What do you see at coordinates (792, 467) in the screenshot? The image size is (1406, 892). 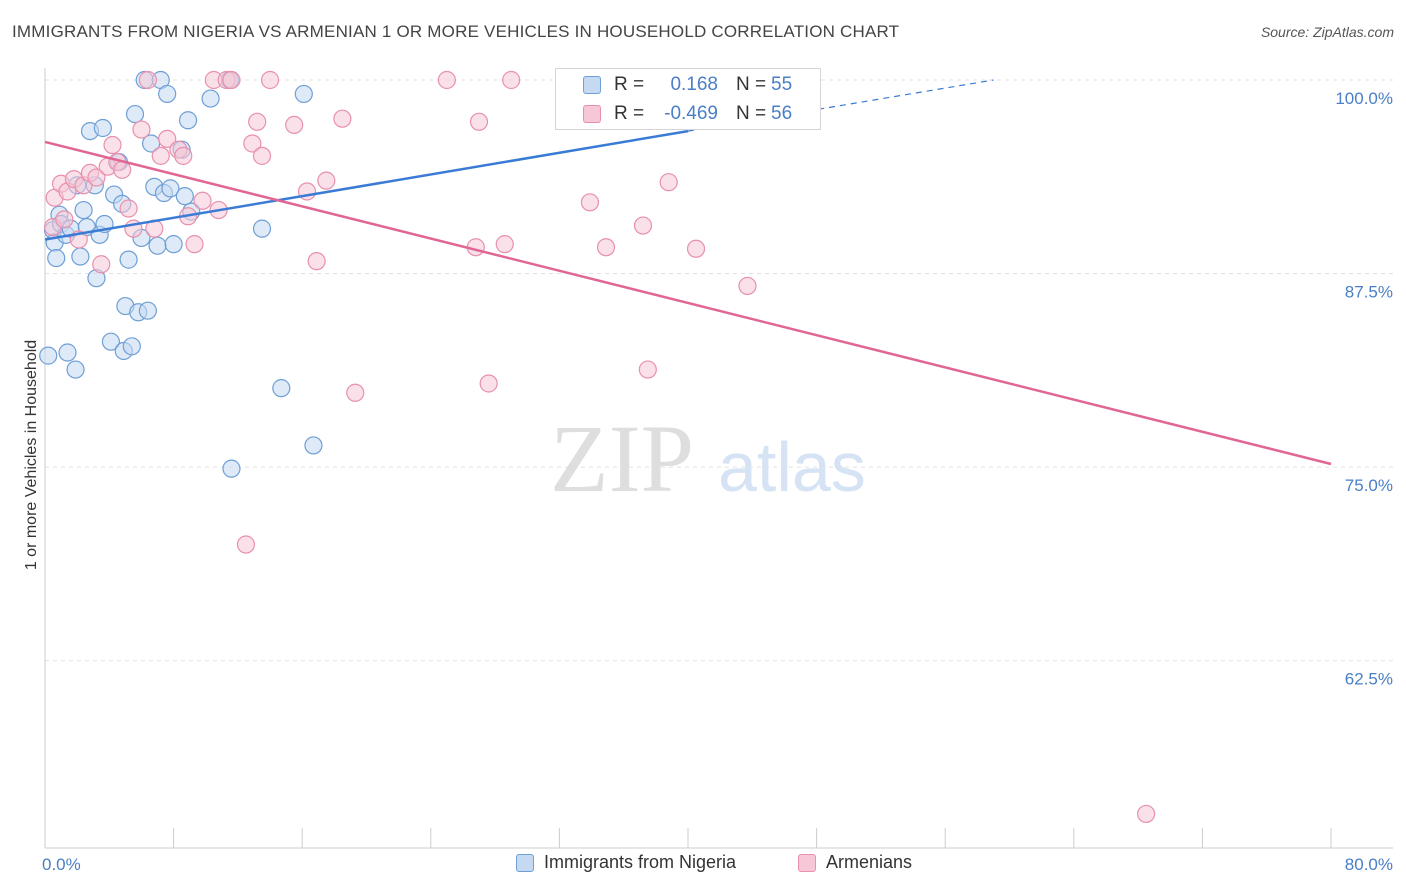 I see `watermark-atlas: atlas` at bounding box center [792, 467].